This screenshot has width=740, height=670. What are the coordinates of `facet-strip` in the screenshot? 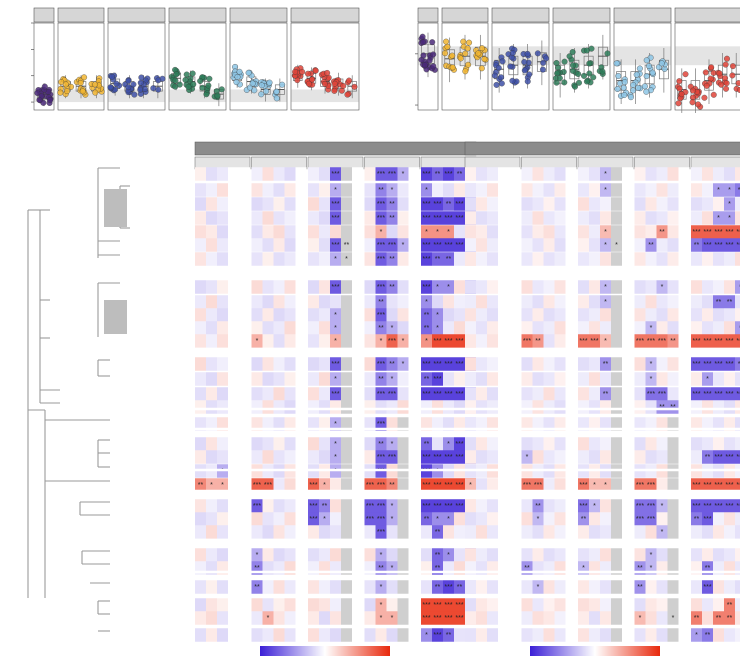 It's located at (465, 15).